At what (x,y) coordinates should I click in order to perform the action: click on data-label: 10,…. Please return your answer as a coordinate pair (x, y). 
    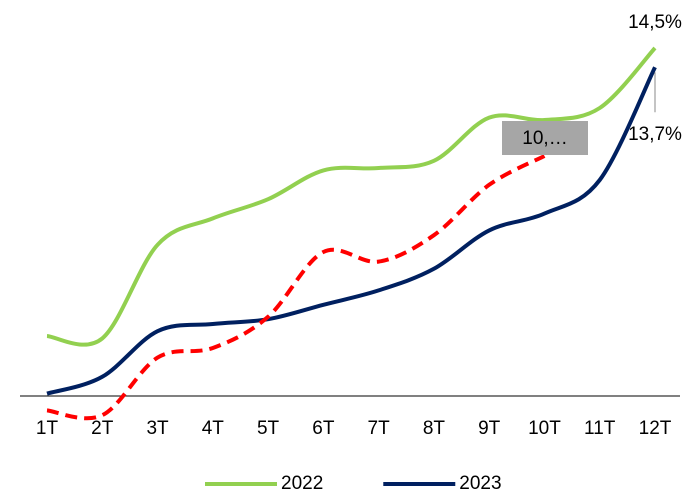
    Looking at the image, I should click on (544, 138).